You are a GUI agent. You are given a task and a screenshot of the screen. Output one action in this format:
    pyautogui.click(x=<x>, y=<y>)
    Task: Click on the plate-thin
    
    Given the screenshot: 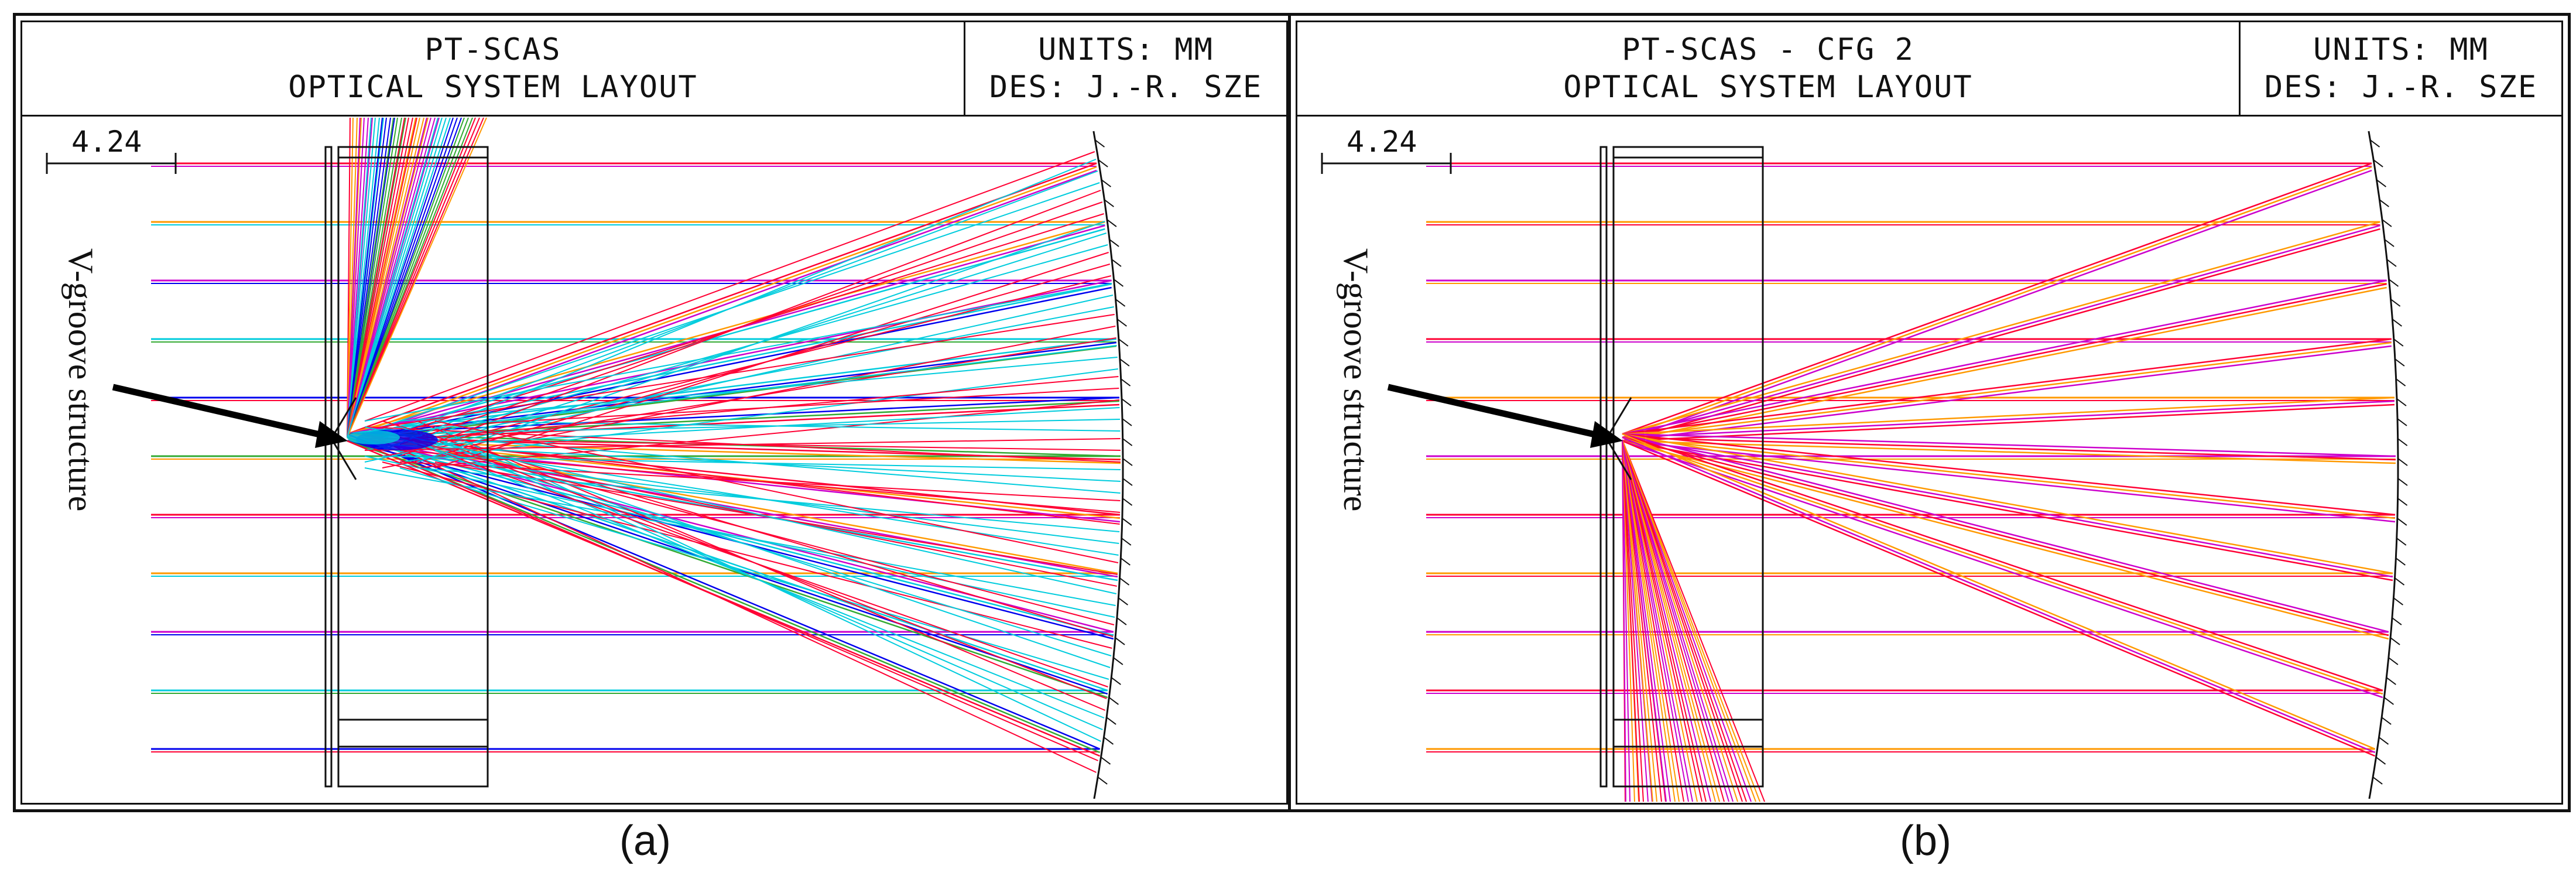 What is the action you would take?
    pyautogui.click(x=328, y=467)
    